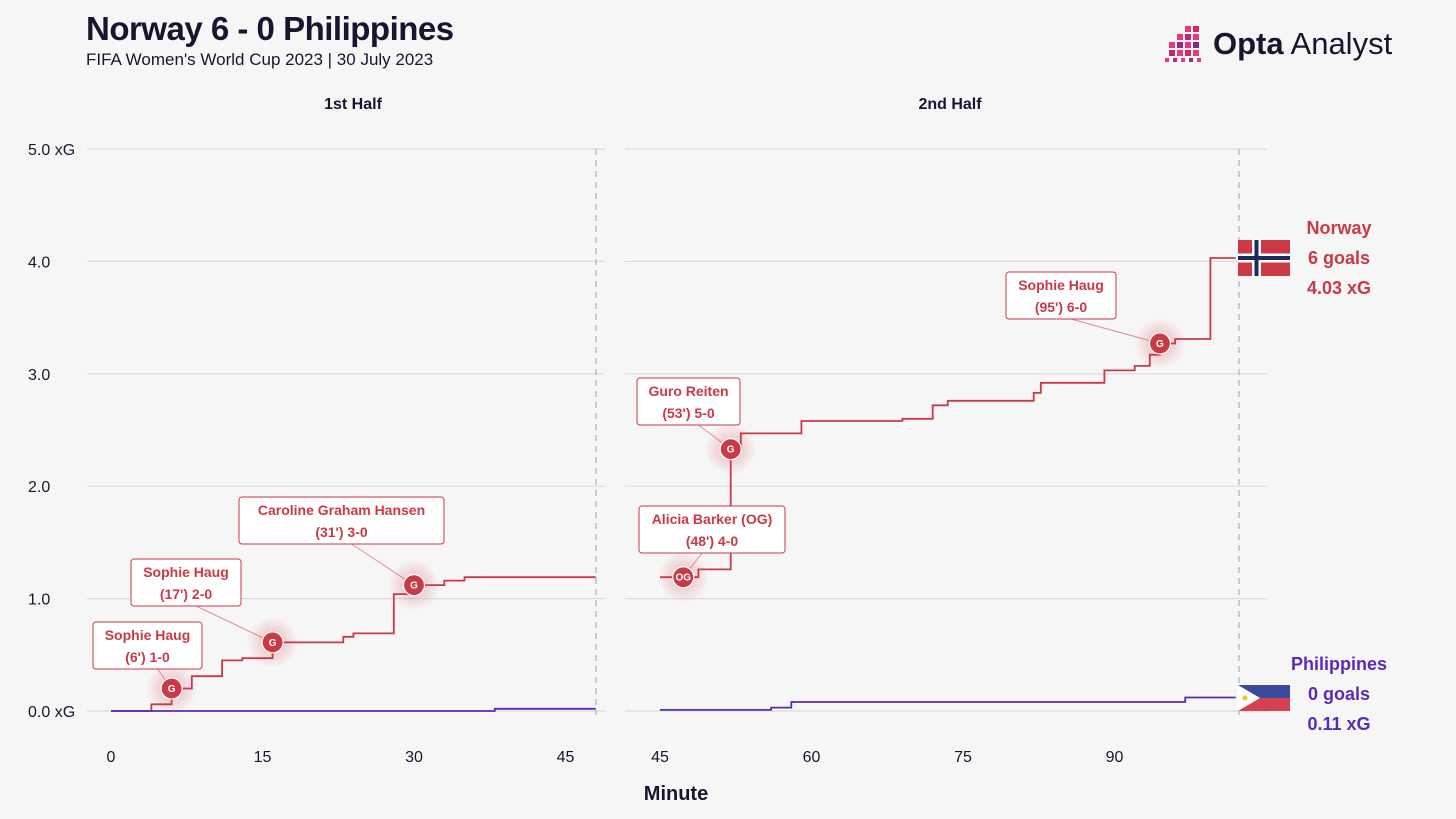  Describe the element at coordinates (1303, 43) in the screenshot. I see `logo-wordmark: Opta Analyst` at that location.